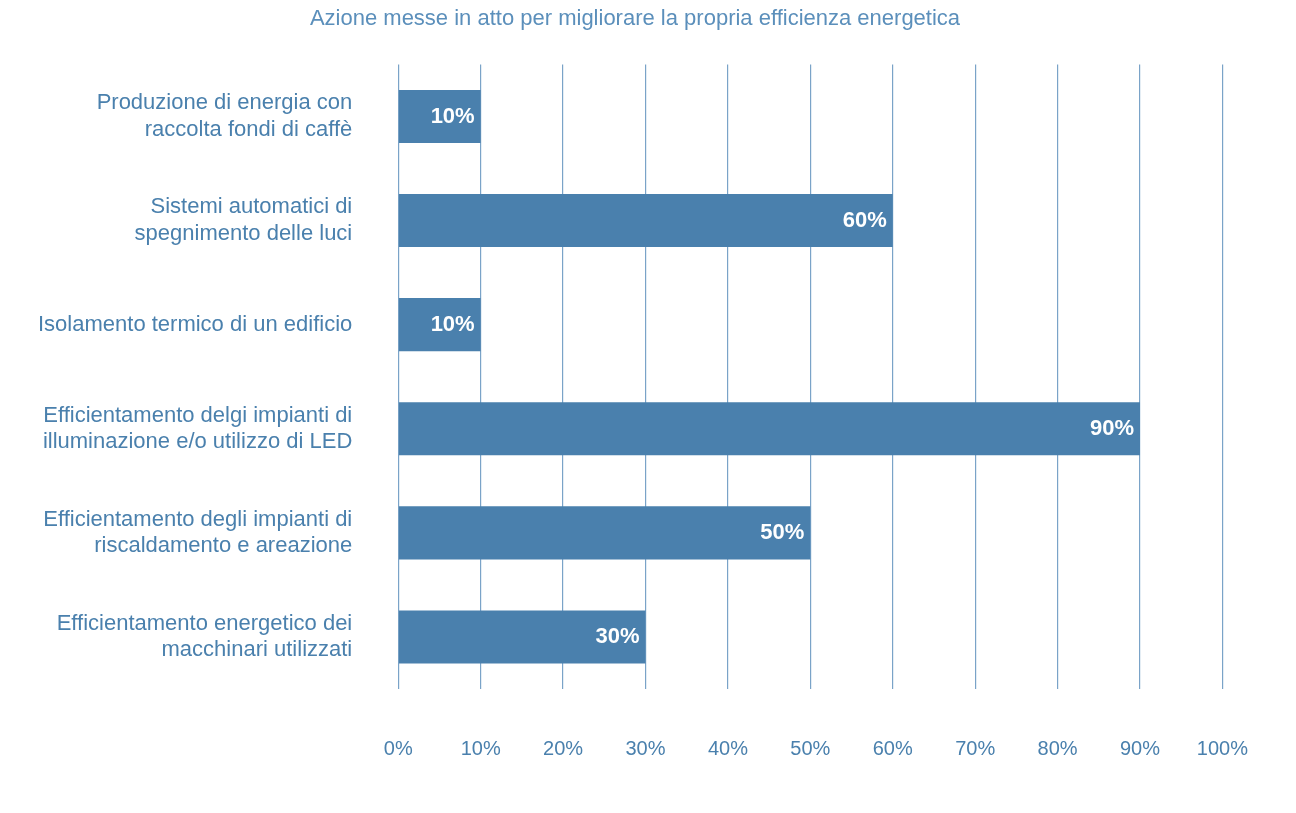  I want to click on y-tick-label: Sistemi automatici di spegnimento delle luci, so click(243, 219).